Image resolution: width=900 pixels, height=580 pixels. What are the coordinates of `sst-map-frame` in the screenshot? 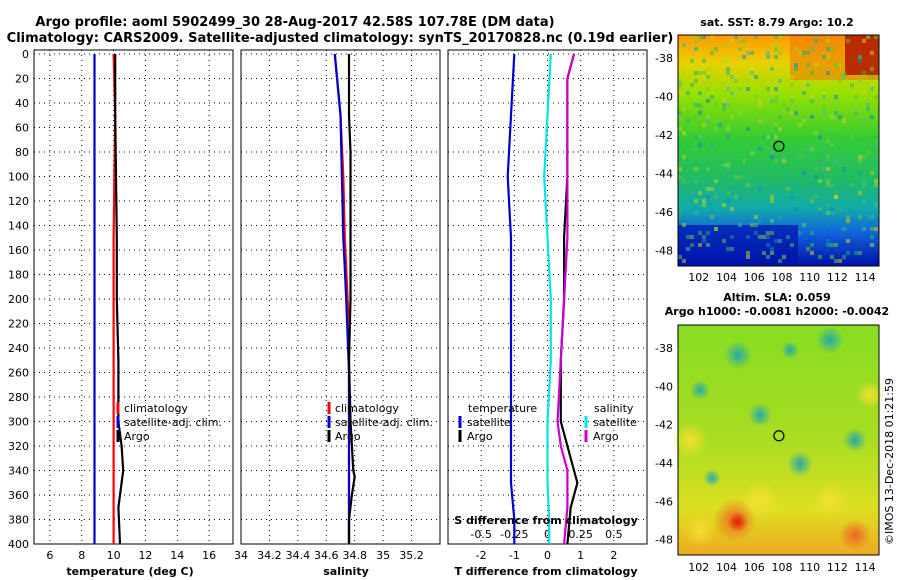 It's located at (778, 150).